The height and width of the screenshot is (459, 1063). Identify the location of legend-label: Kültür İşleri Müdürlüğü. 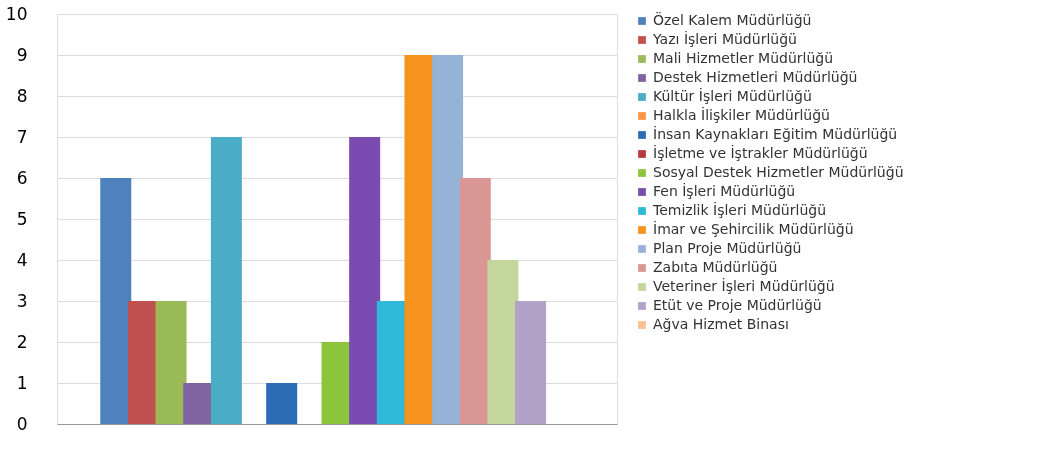
(732, 95).